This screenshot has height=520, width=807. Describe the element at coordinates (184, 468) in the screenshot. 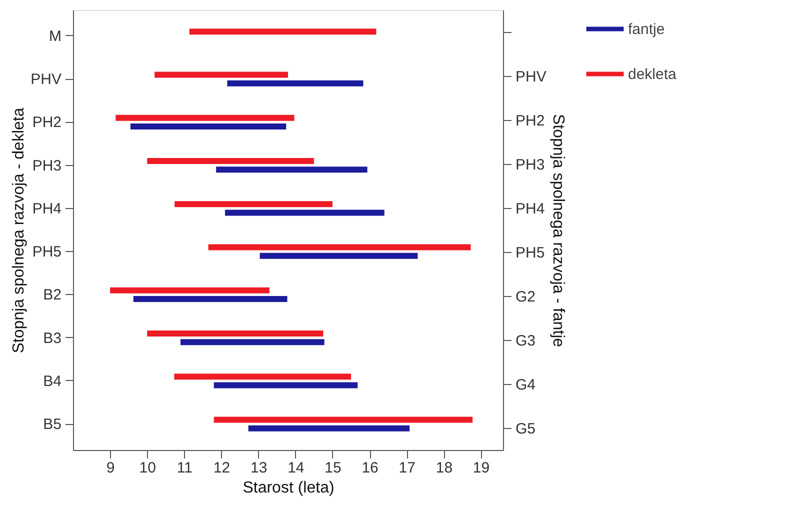

I see `x-tick-label: 11` at that location.